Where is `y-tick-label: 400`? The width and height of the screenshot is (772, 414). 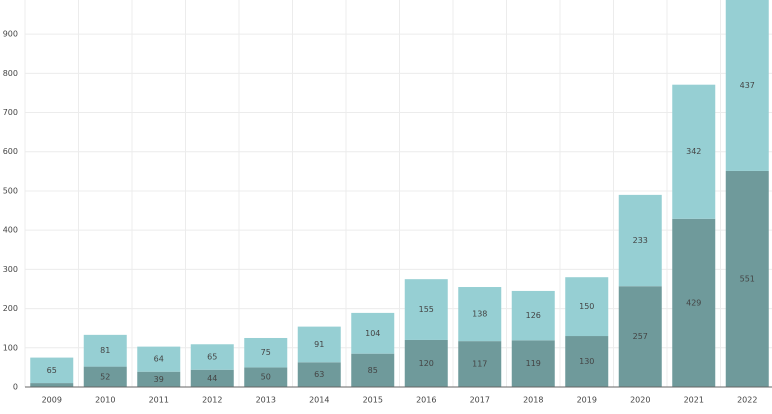
y-tick-label: 400 is located at coordinates (10, 230).